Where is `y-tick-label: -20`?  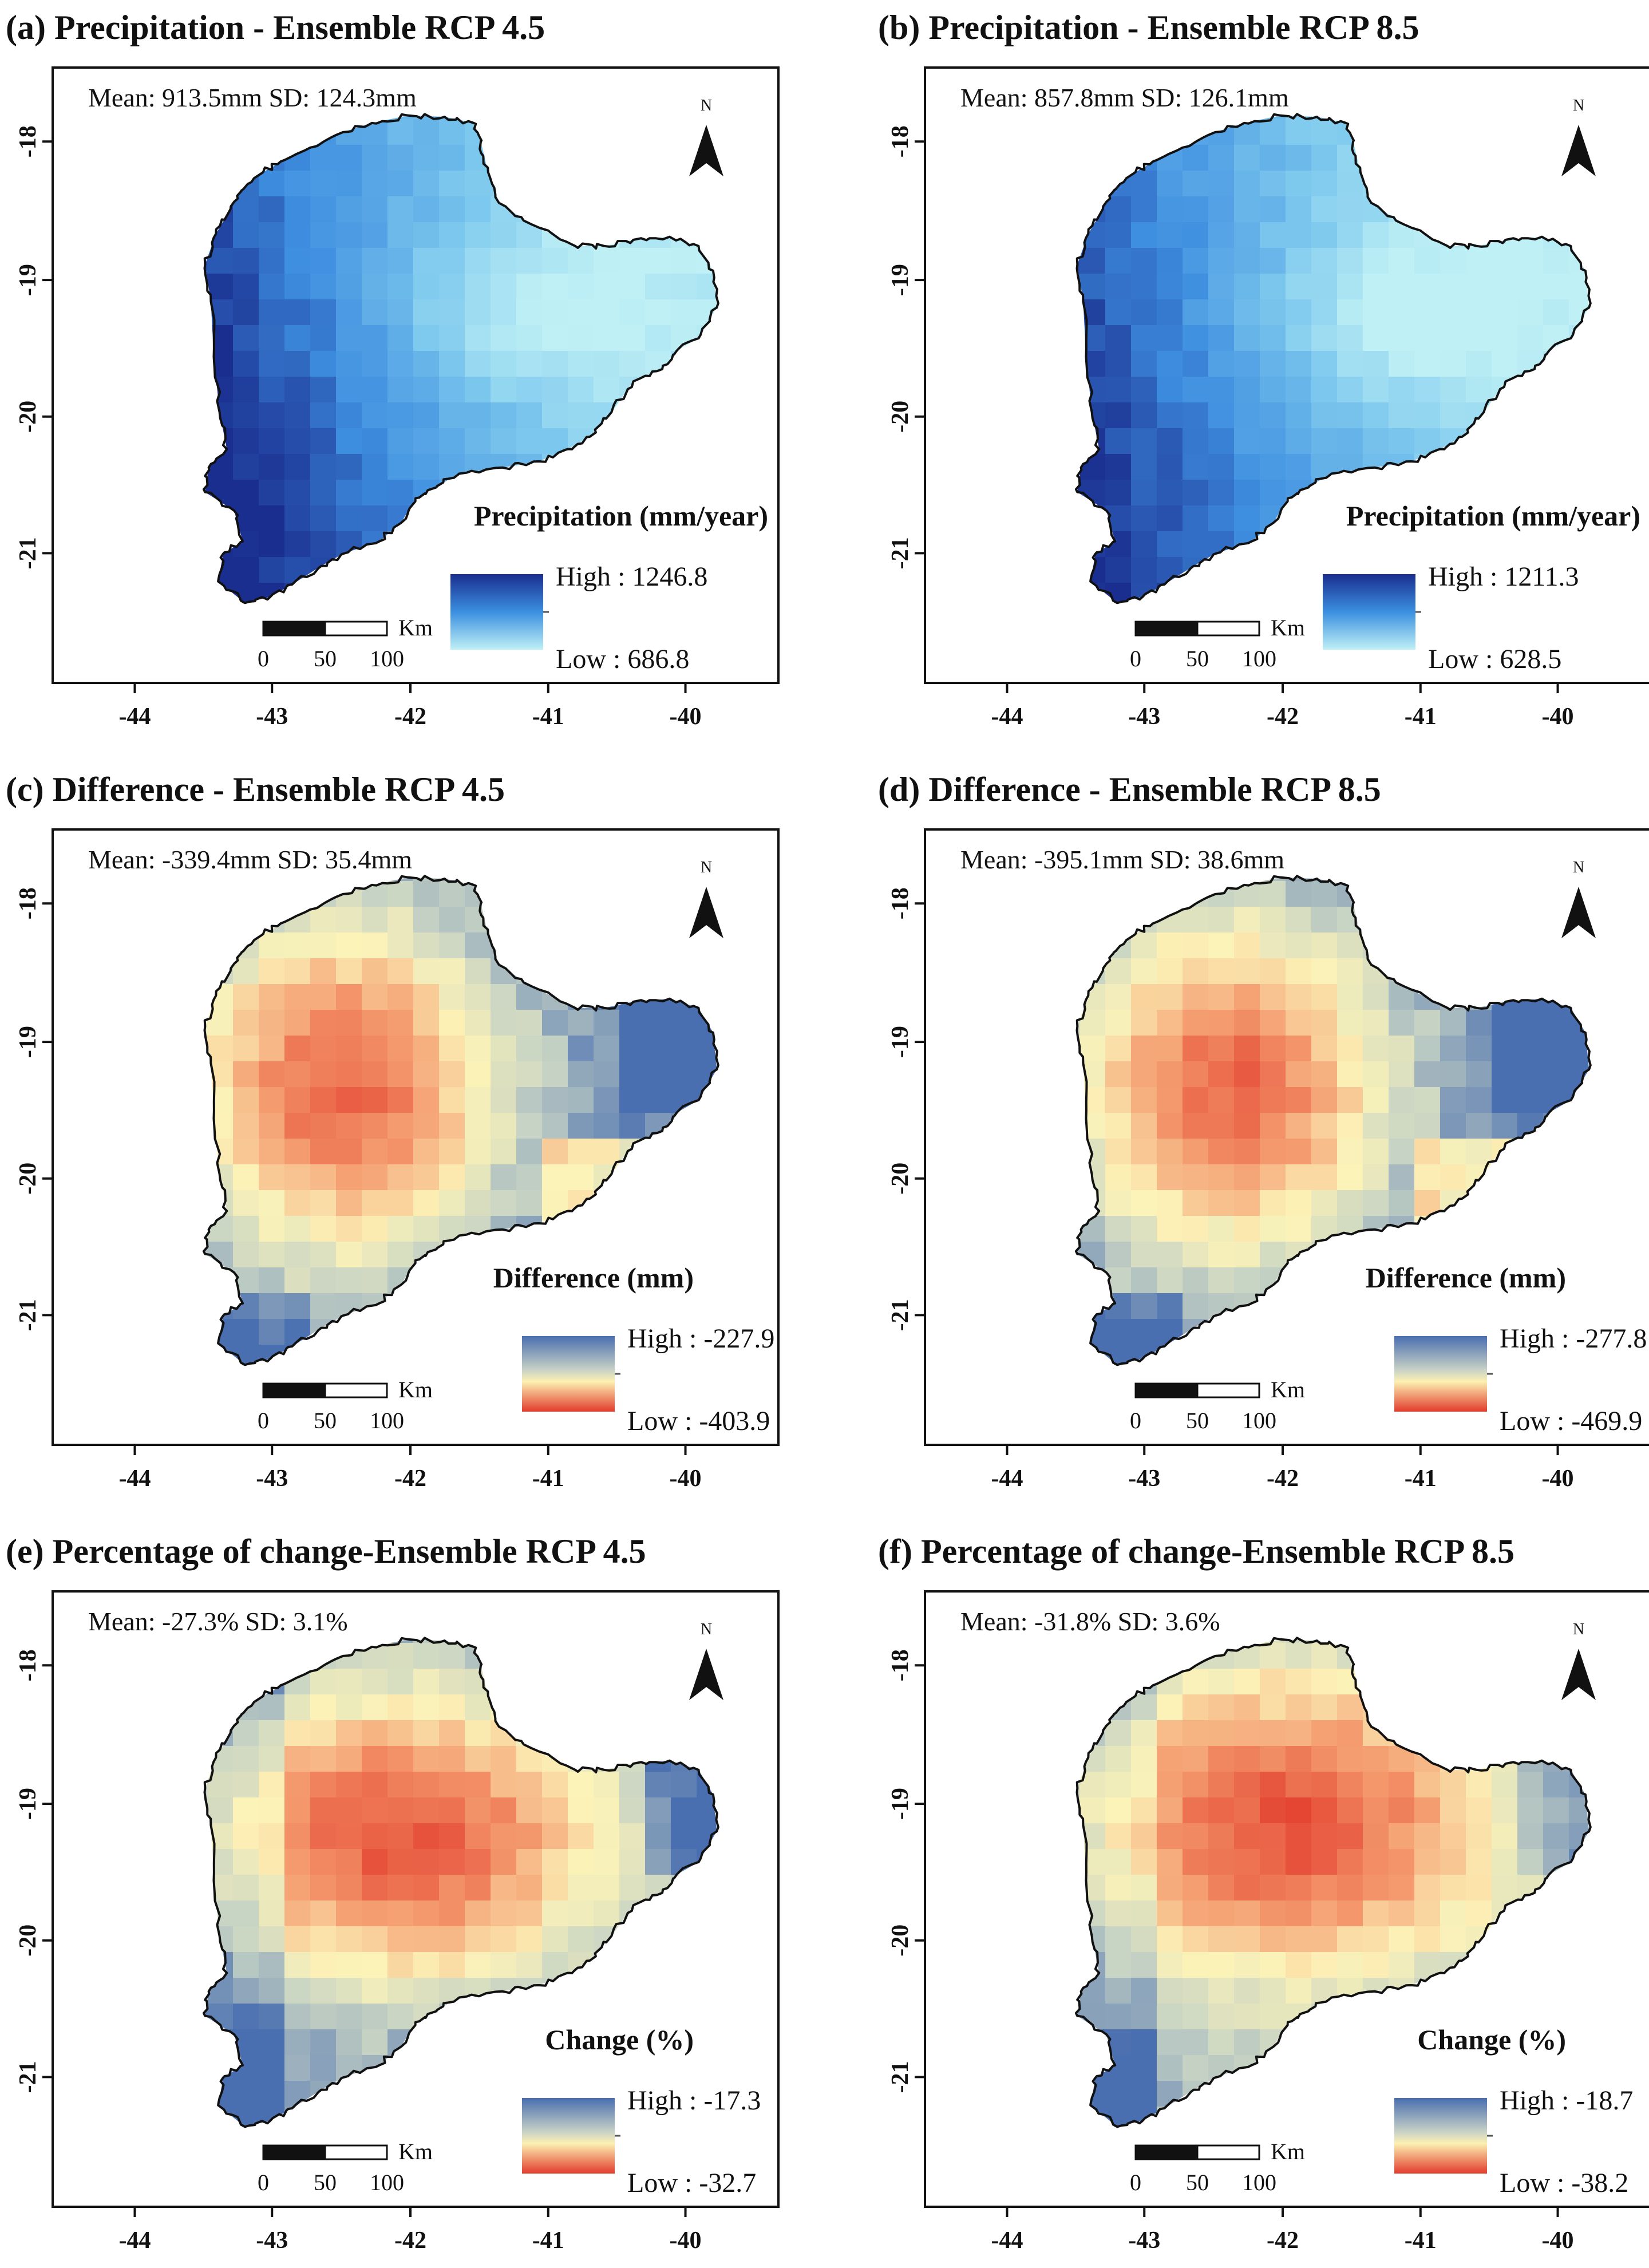
y-tick-label: -20 is located at coordinates (901, 1179).